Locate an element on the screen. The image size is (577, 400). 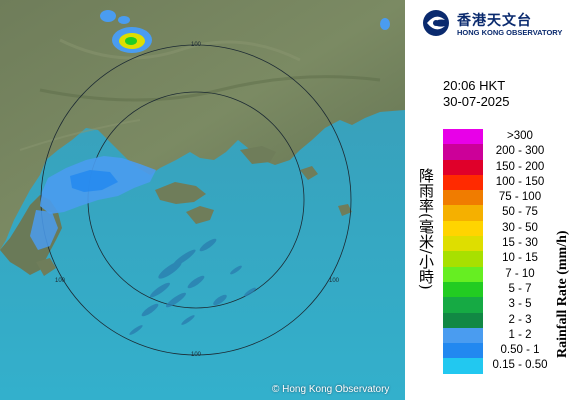
range-ring-label-west: 100 is located at coordinates (60, 281).